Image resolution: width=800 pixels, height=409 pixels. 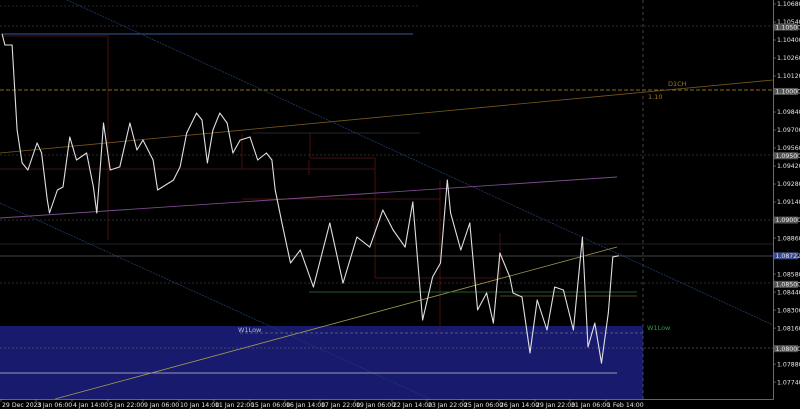 What do you see at coordinates (90, 405) in the screenshot?
I see `time-tick-label: 4 Jan 14:00` at bounding box center [90, 405].